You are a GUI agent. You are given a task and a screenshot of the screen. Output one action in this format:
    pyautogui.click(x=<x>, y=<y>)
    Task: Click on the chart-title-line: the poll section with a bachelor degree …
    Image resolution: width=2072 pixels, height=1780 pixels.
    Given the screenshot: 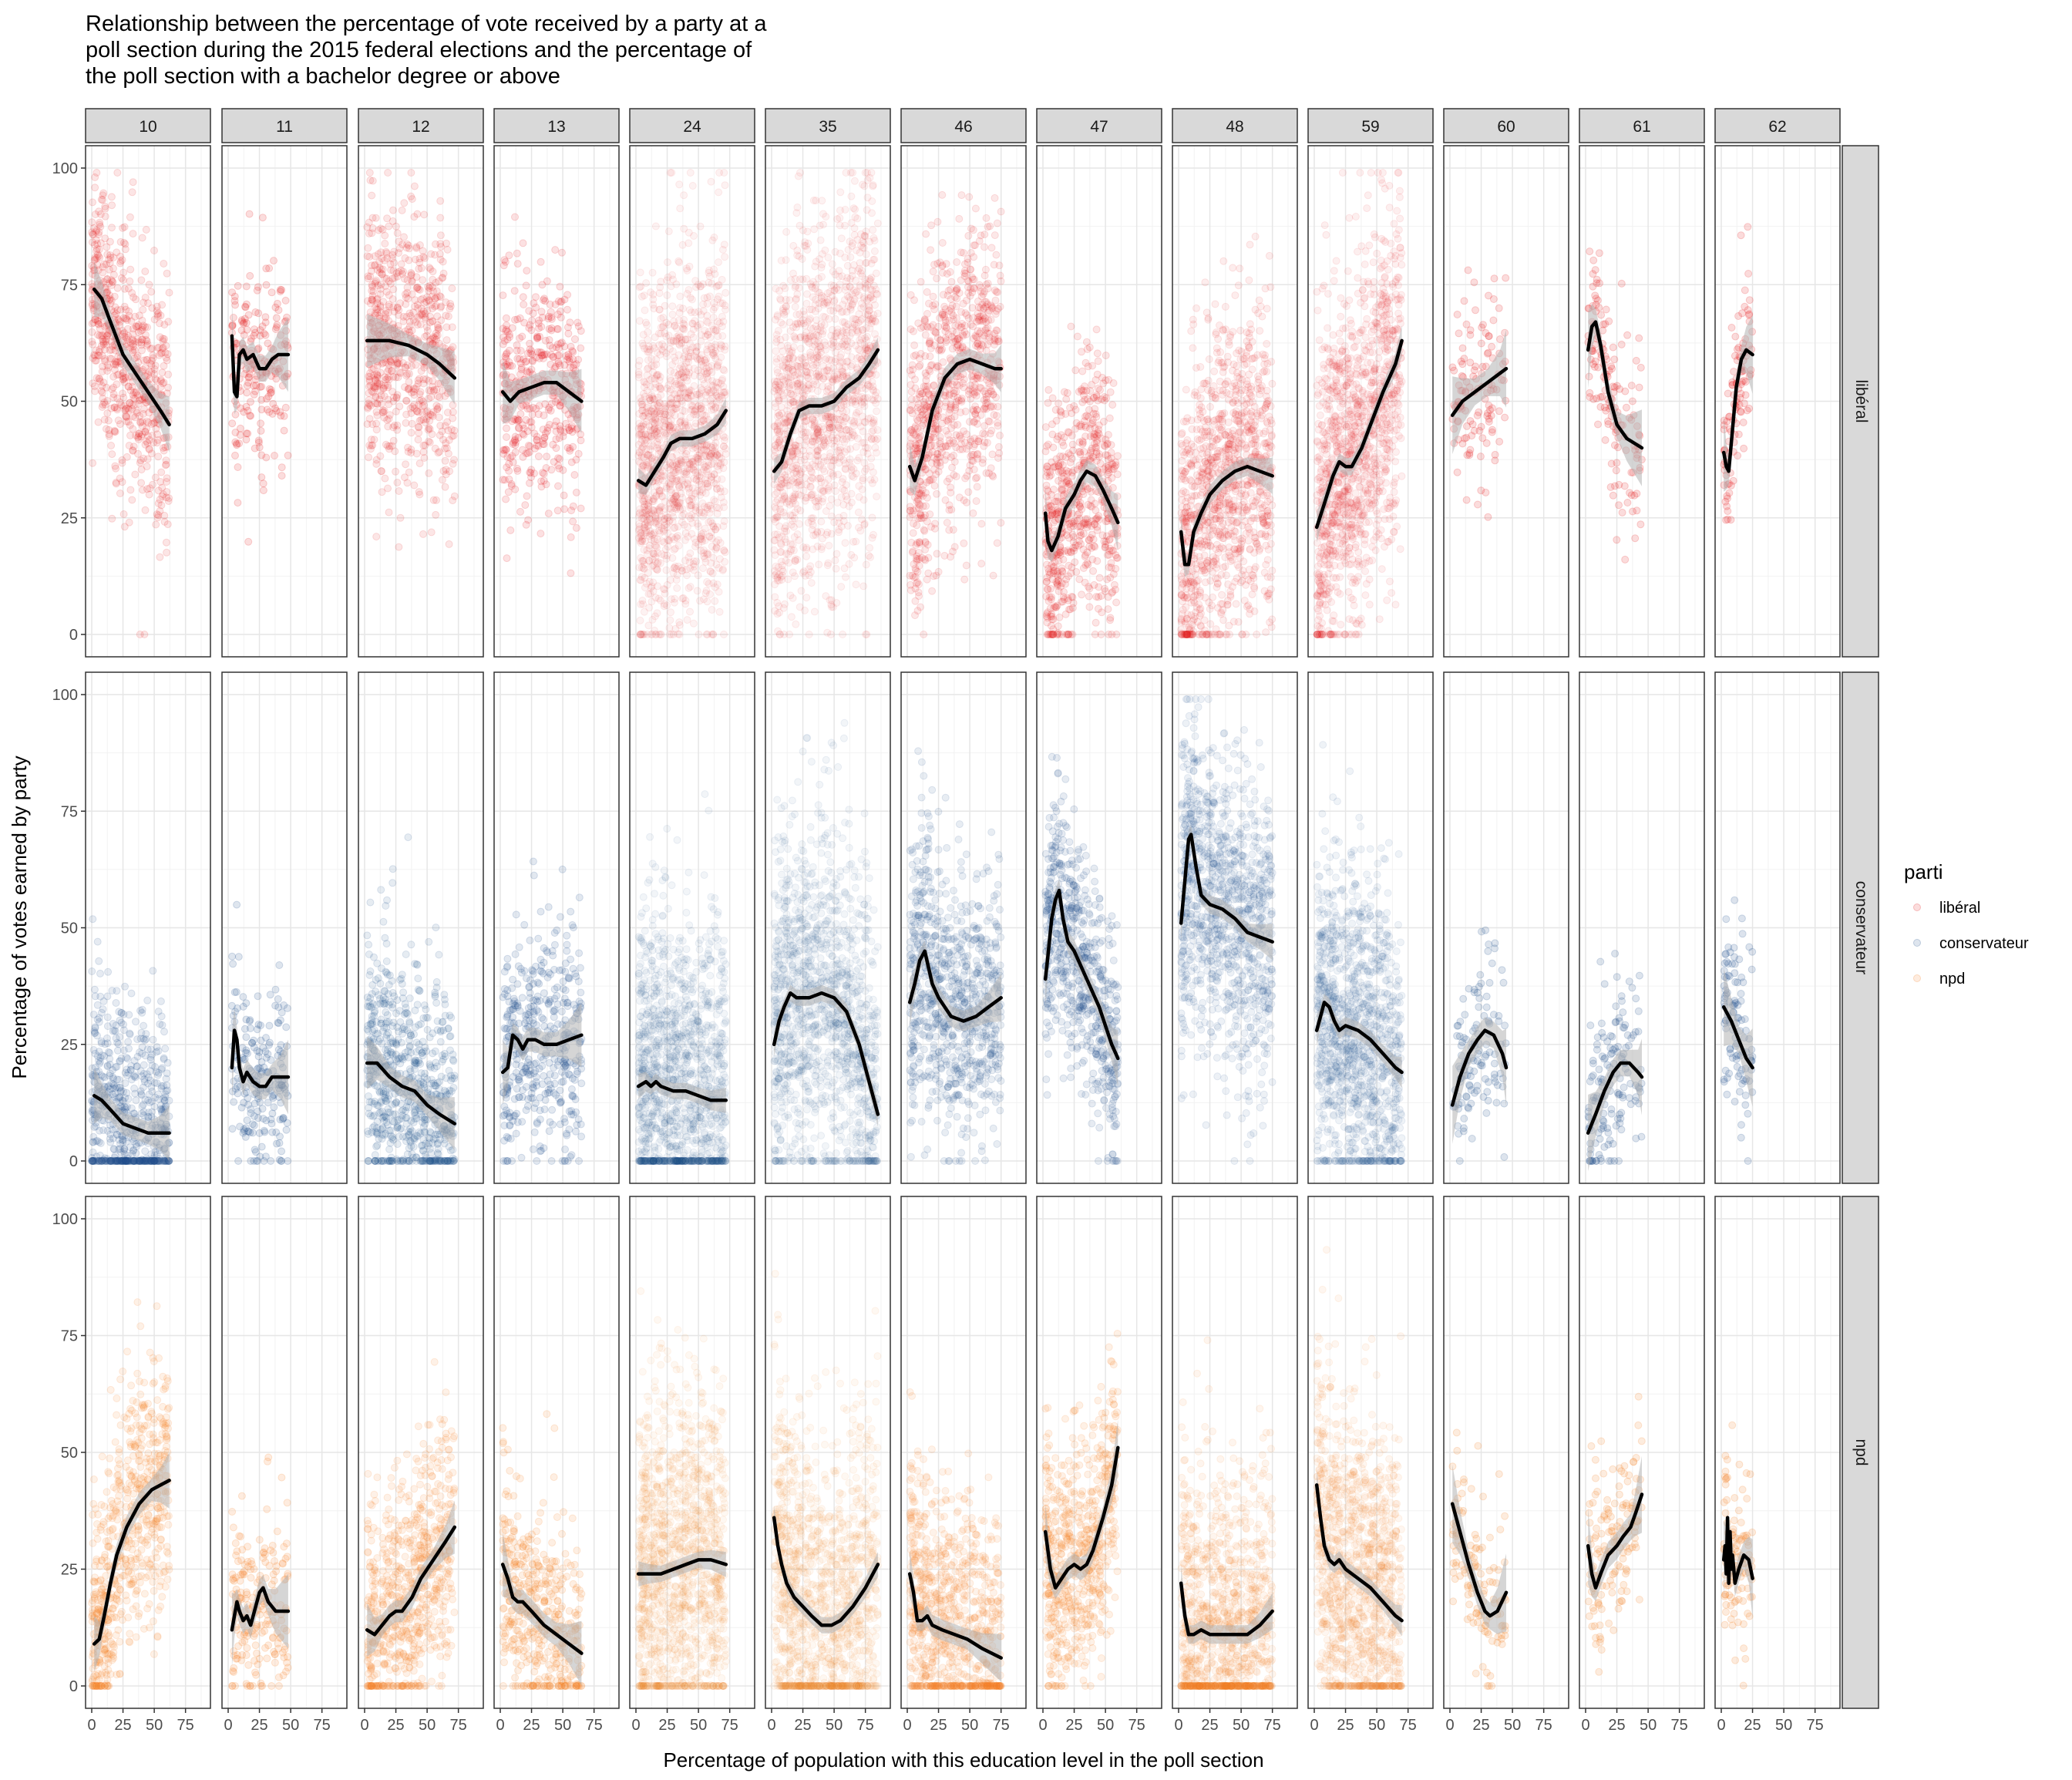 What is the action you would take?
    pyautogui.click(x=323, y=76)
    